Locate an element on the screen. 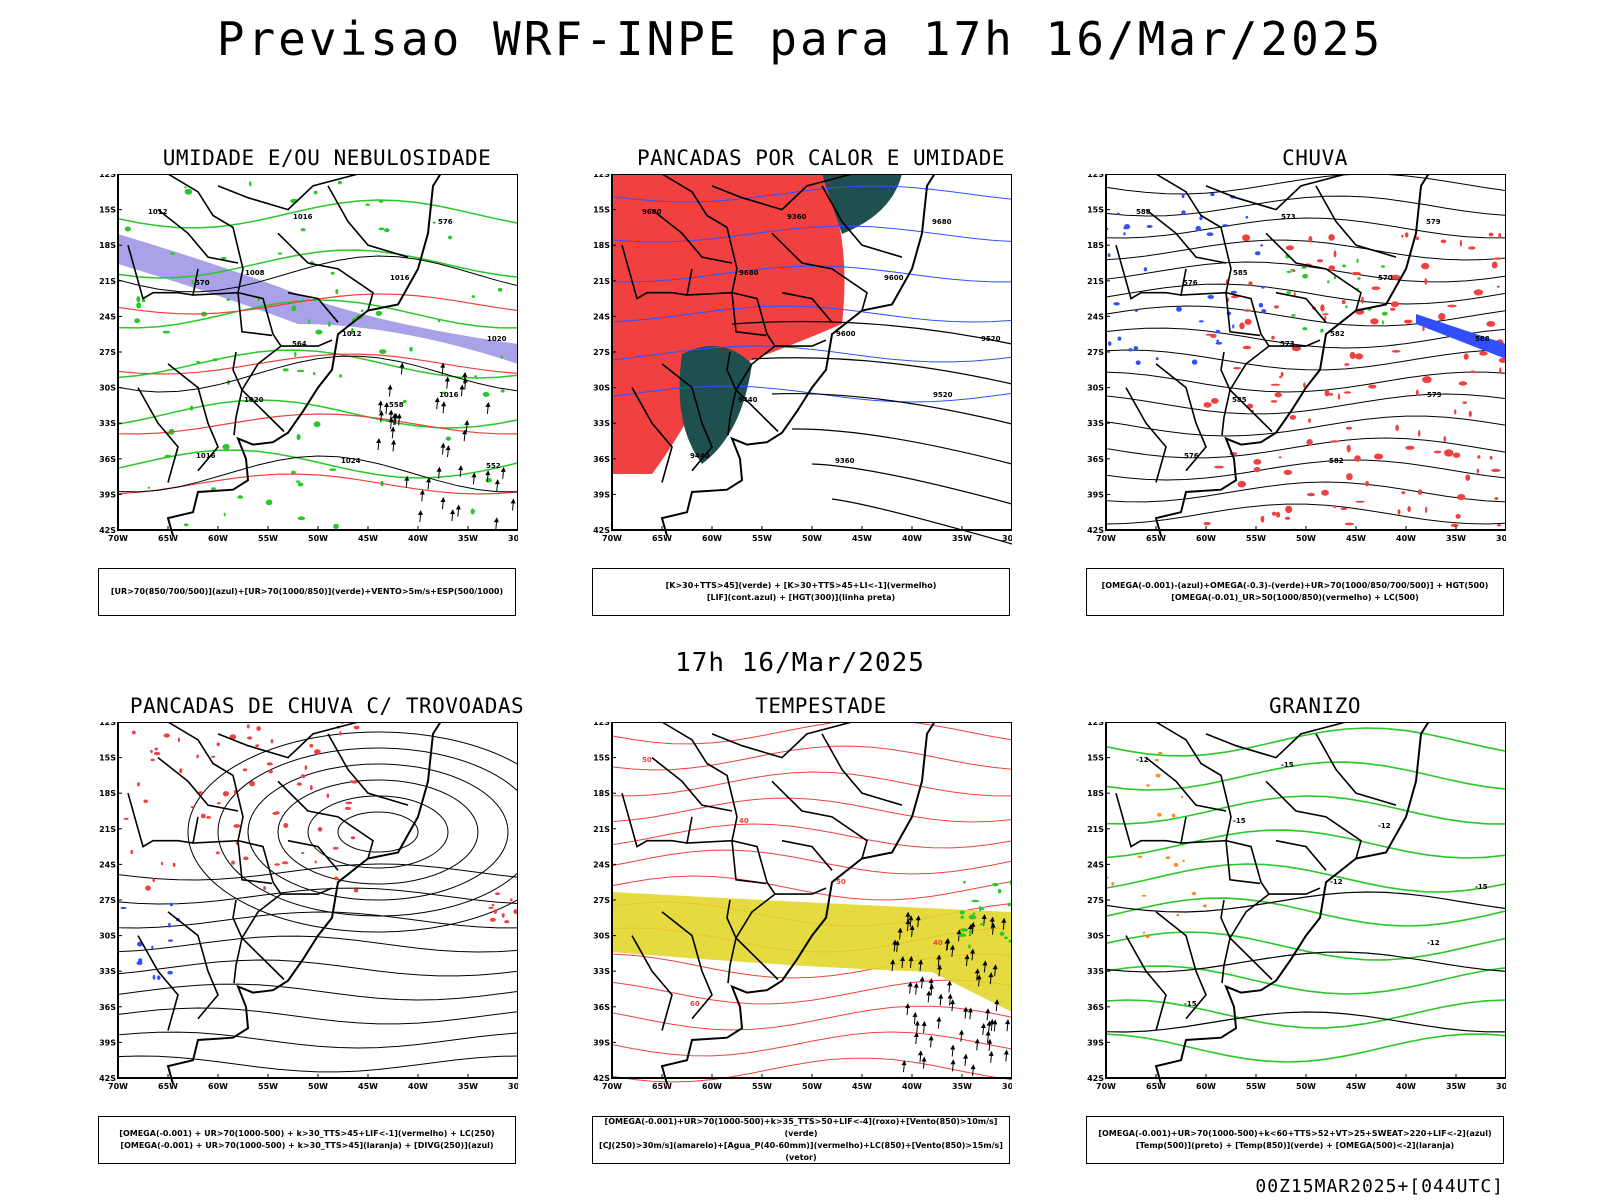 This screenshot has height=1200, width=1600. contour-label: 1012 is located at coordinates (158, 212).